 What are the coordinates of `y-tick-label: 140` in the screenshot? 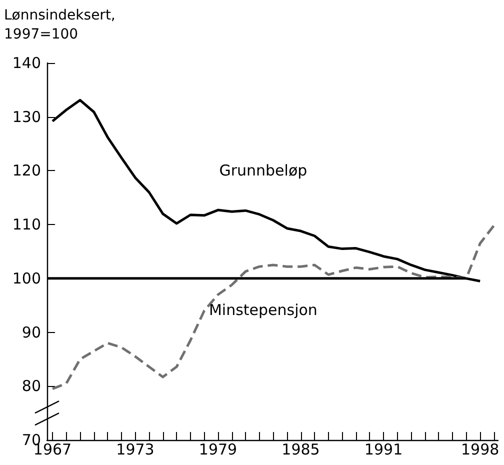 It's located at (26, 63).